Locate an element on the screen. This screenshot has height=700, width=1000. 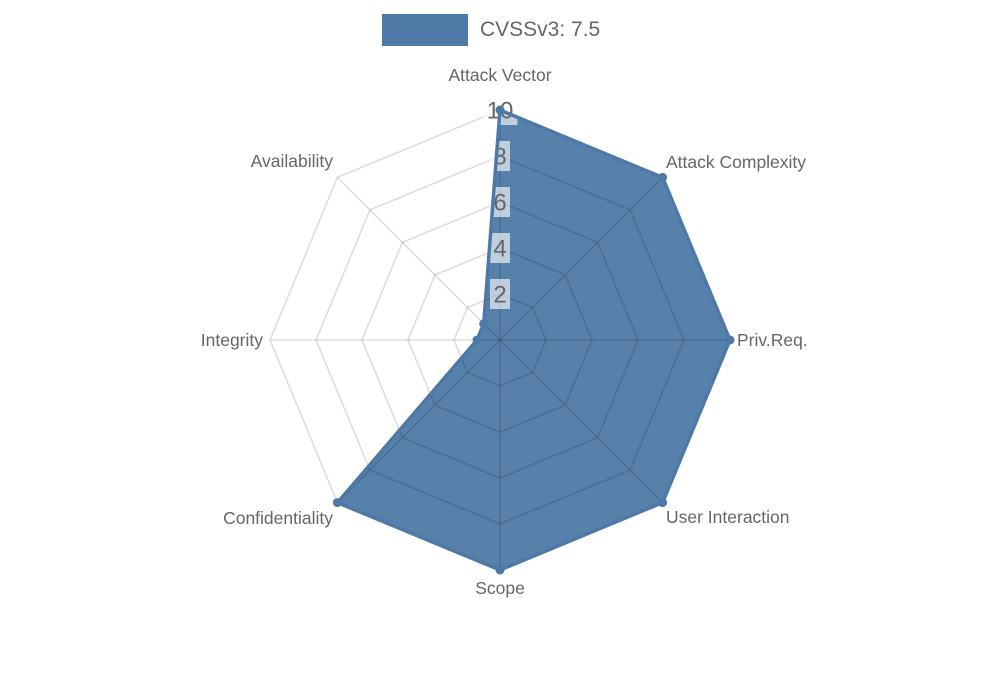
data-point-attack-vector is located at coordinates (500, 110).